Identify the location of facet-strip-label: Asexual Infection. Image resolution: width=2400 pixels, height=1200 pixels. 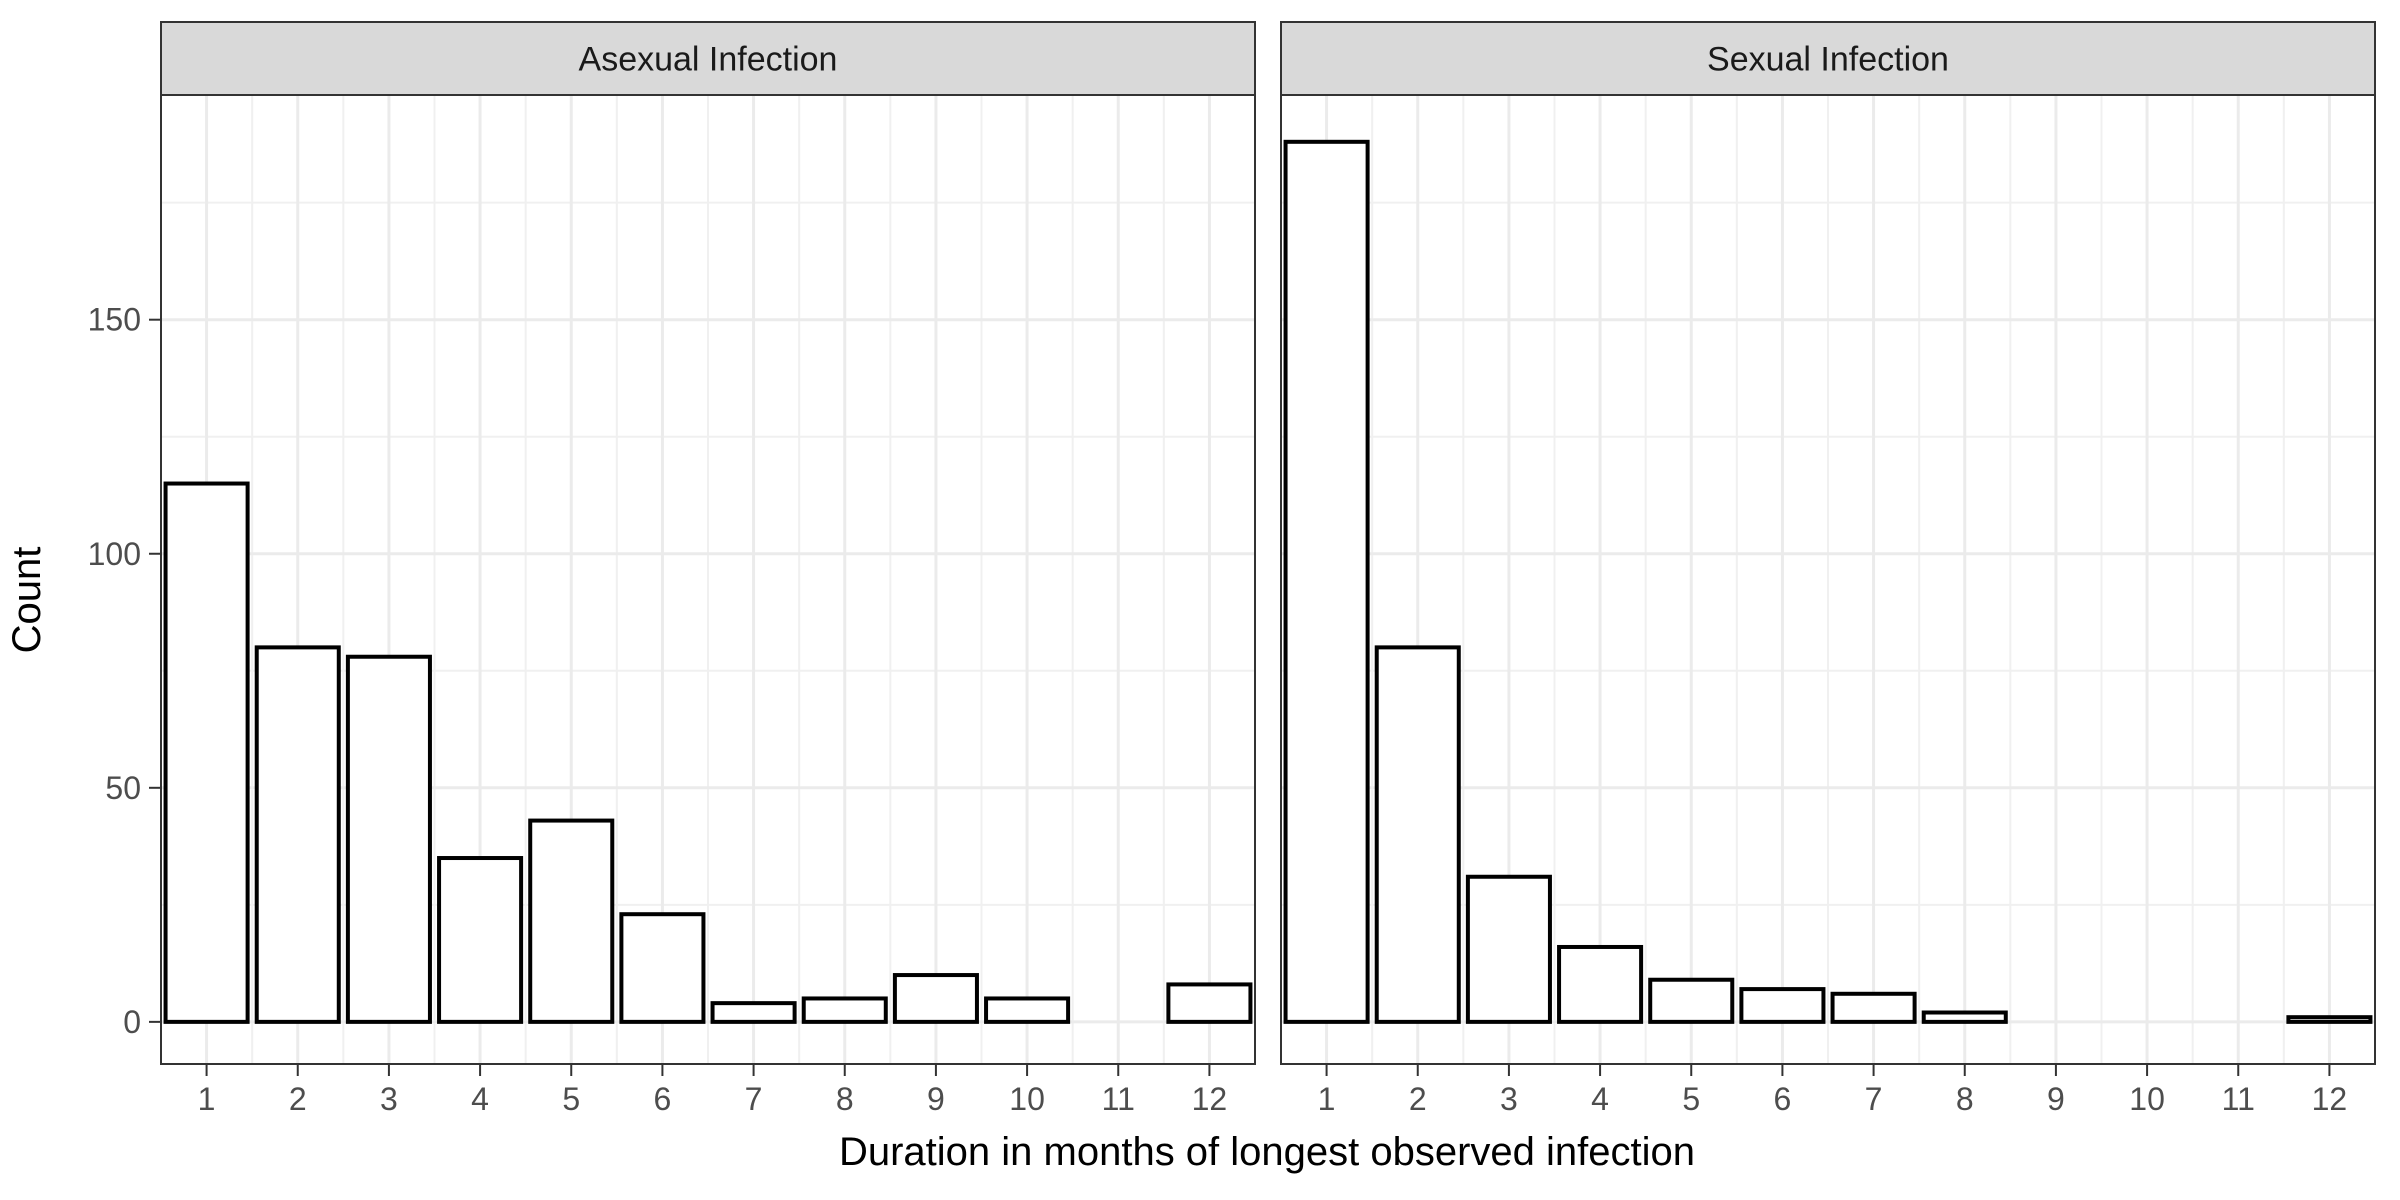
(708, 60).